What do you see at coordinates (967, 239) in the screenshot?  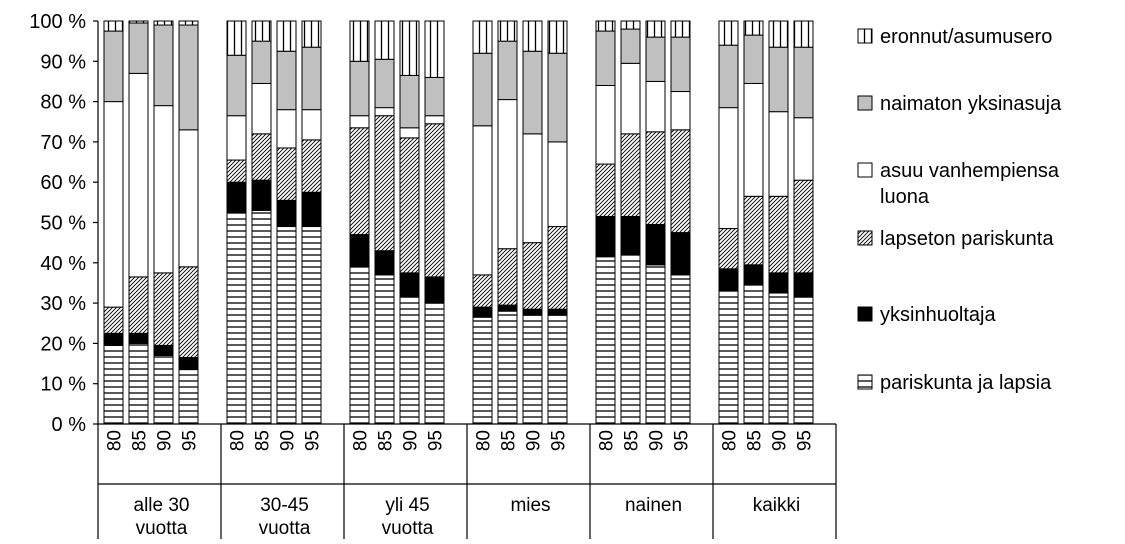 I see `legend-label: lapseton pariskunta` at bounding box center [967, 239].